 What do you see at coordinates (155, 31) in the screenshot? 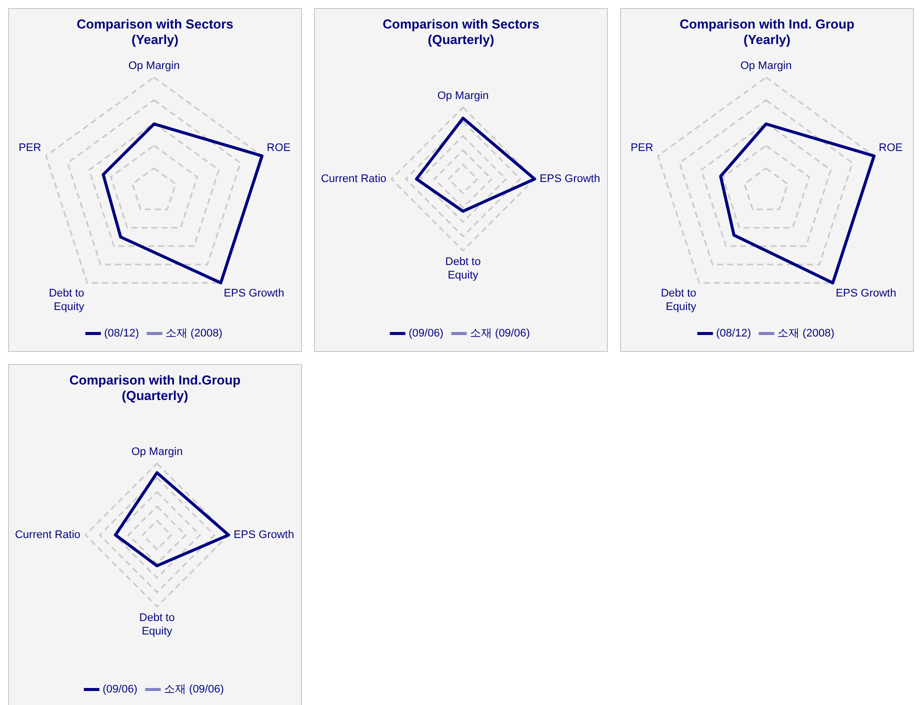
I see `text: Comparison with Sectors (Yearly)` at bounding box center [155, 31].